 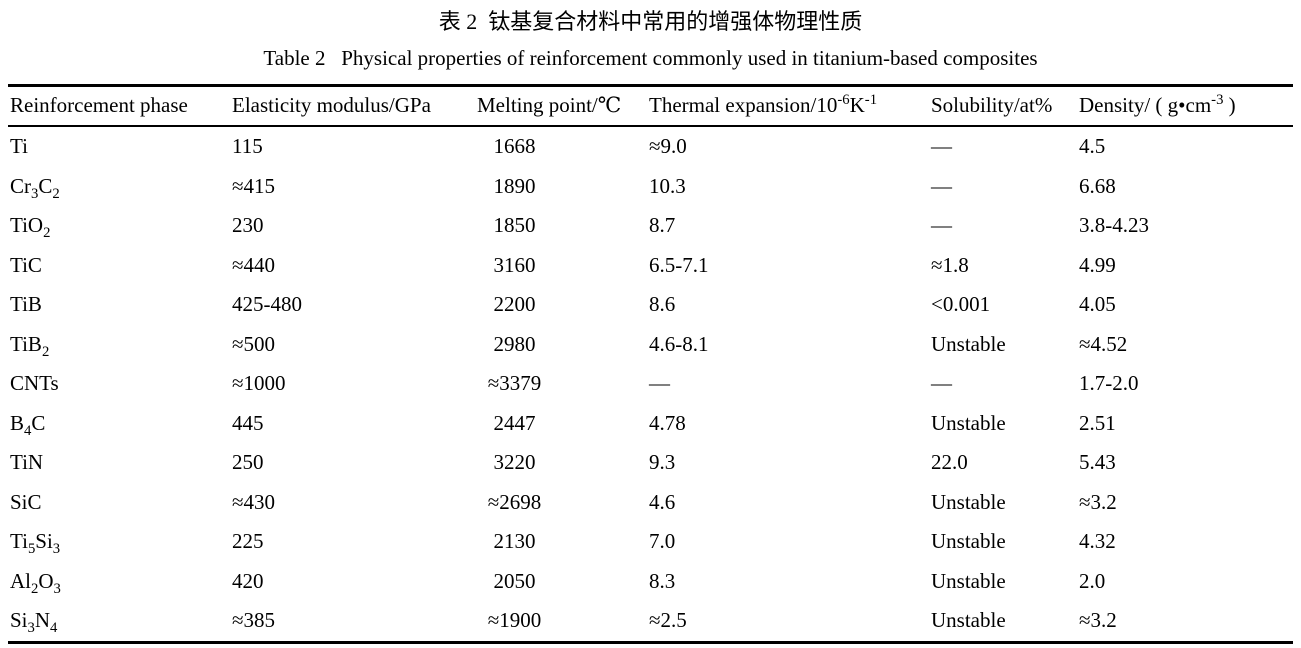 I want to click on cell-melting: 2130, so click(x=514, y=541).